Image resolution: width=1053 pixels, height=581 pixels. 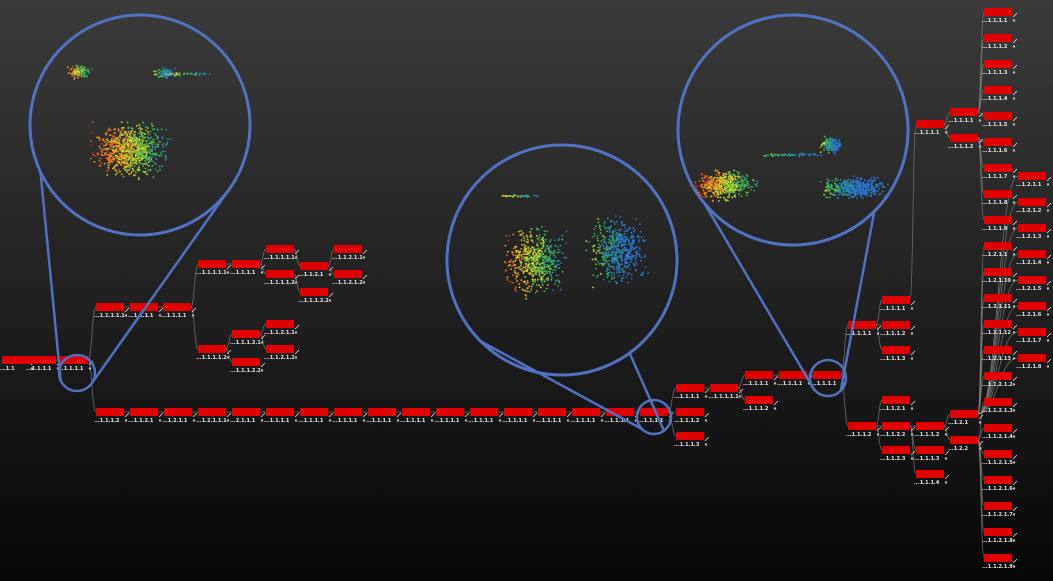 I want to click on node-label: ...1.1.1.2, so click(x=859, y=435).